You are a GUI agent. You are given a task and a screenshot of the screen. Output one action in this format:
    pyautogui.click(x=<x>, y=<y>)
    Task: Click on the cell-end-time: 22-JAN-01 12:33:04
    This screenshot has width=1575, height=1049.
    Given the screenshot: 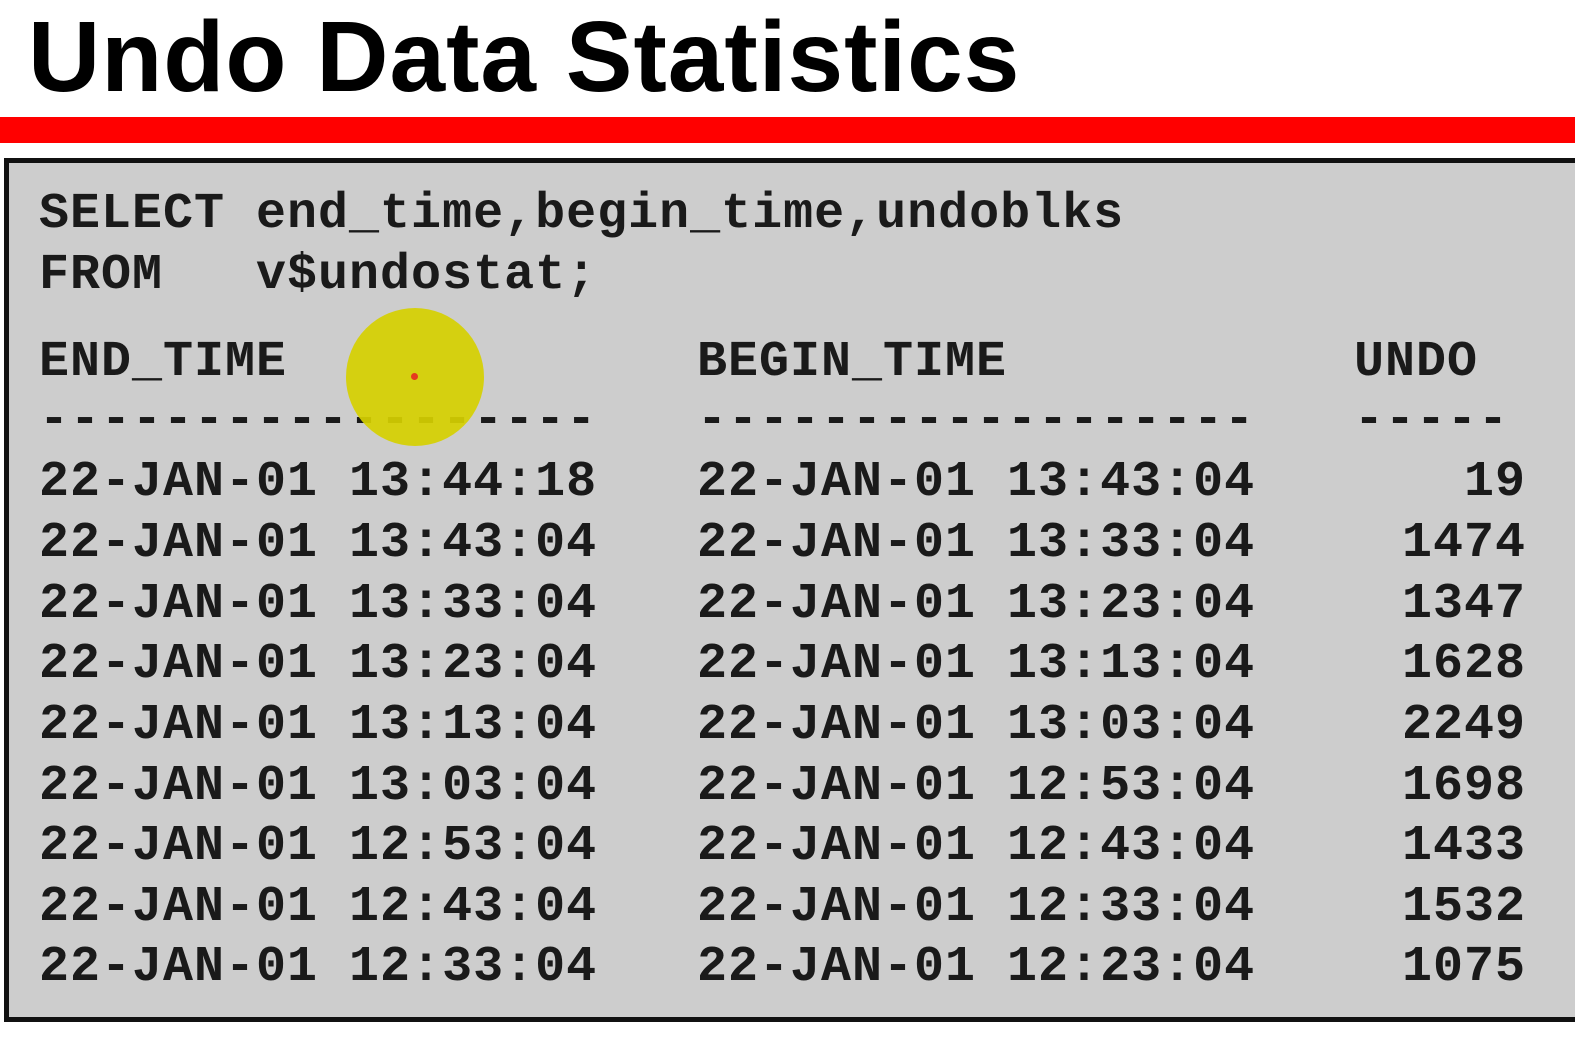 What is the action you would take?
    pyautogui.click(x=318, y=967)
    